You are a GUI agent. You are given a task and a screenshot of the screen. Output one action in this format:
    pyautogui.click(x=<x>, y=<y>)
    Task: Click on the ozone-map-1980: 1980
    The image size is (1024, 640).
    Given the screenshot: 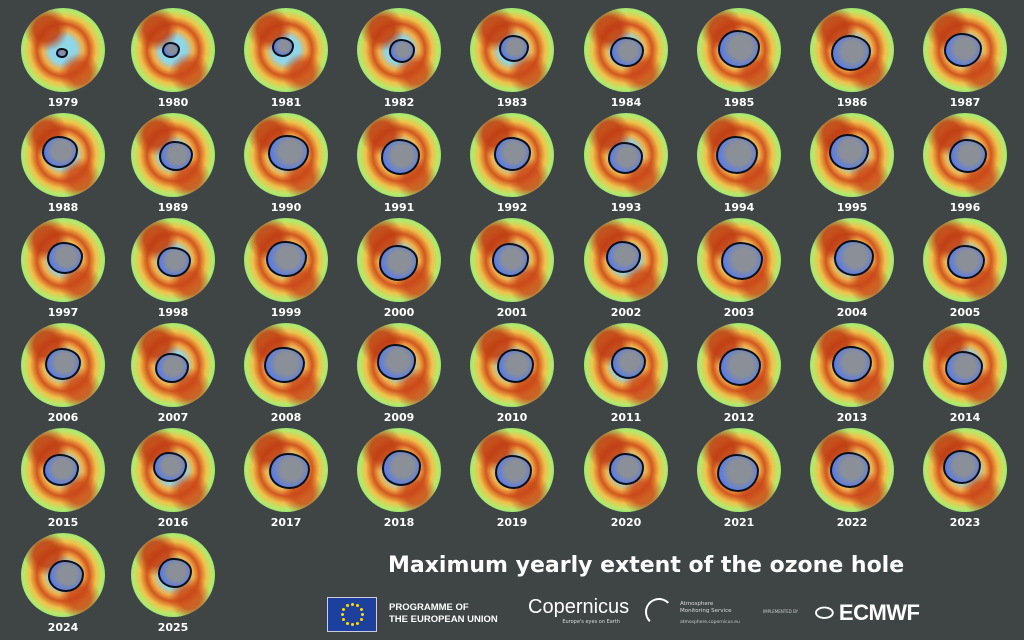 What is the action you would take?
    pyautogui.click(x=173, y=60)
    